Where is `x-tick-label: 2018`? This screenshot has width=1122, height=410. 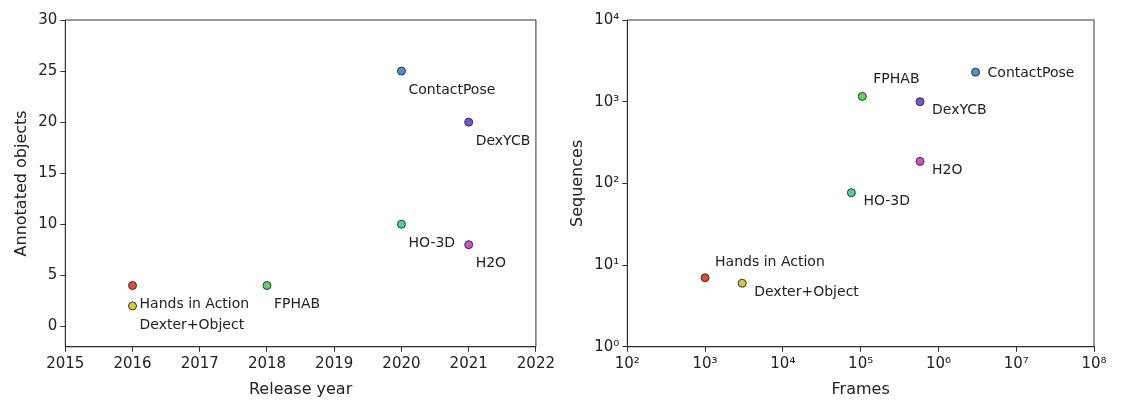
x-tick-label: 2018 is located at coordinates (267, 362).